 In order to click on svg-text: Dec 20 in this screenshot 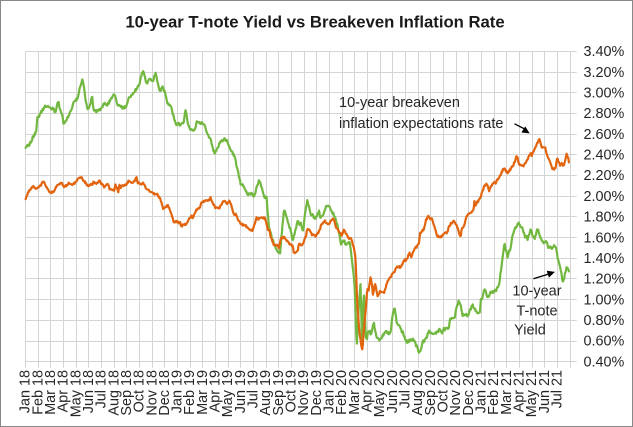, I will do `click(469, 393)`.